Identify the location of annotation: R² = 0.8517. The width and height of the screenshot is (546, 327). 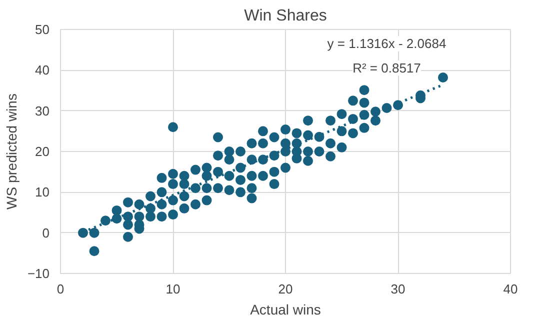
(386, 68).